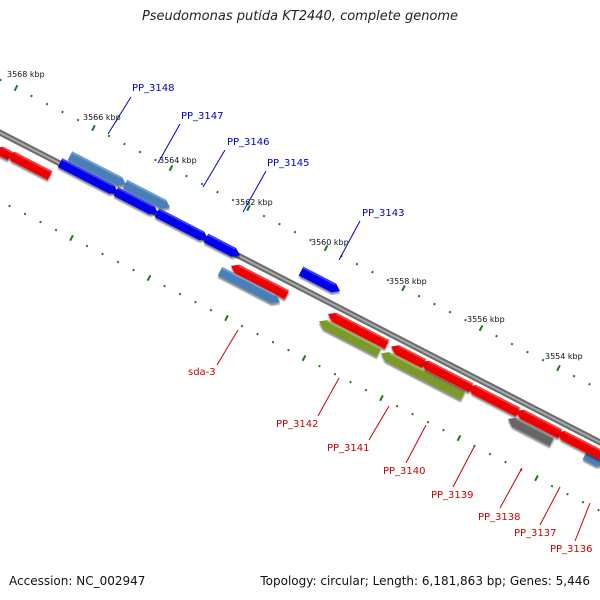  What do you see at coordinates (181, 221) in the screenshot?
I see `gene-pp3145-highlight` at bounding box center [181, 221].